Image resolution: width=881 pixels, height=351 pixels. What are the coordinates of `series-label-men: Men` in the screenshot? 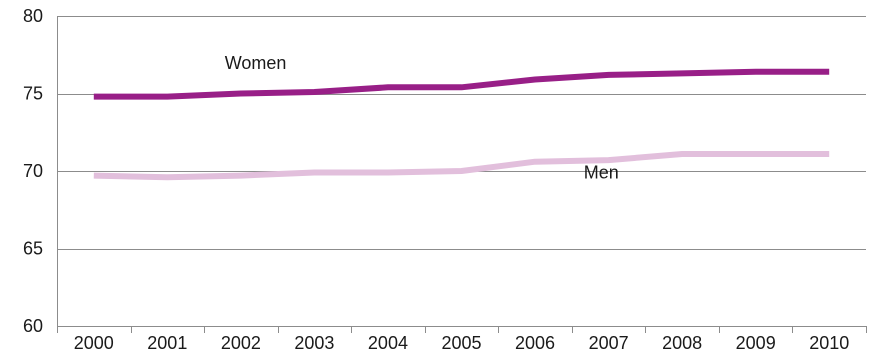 It's located at (601, 172).